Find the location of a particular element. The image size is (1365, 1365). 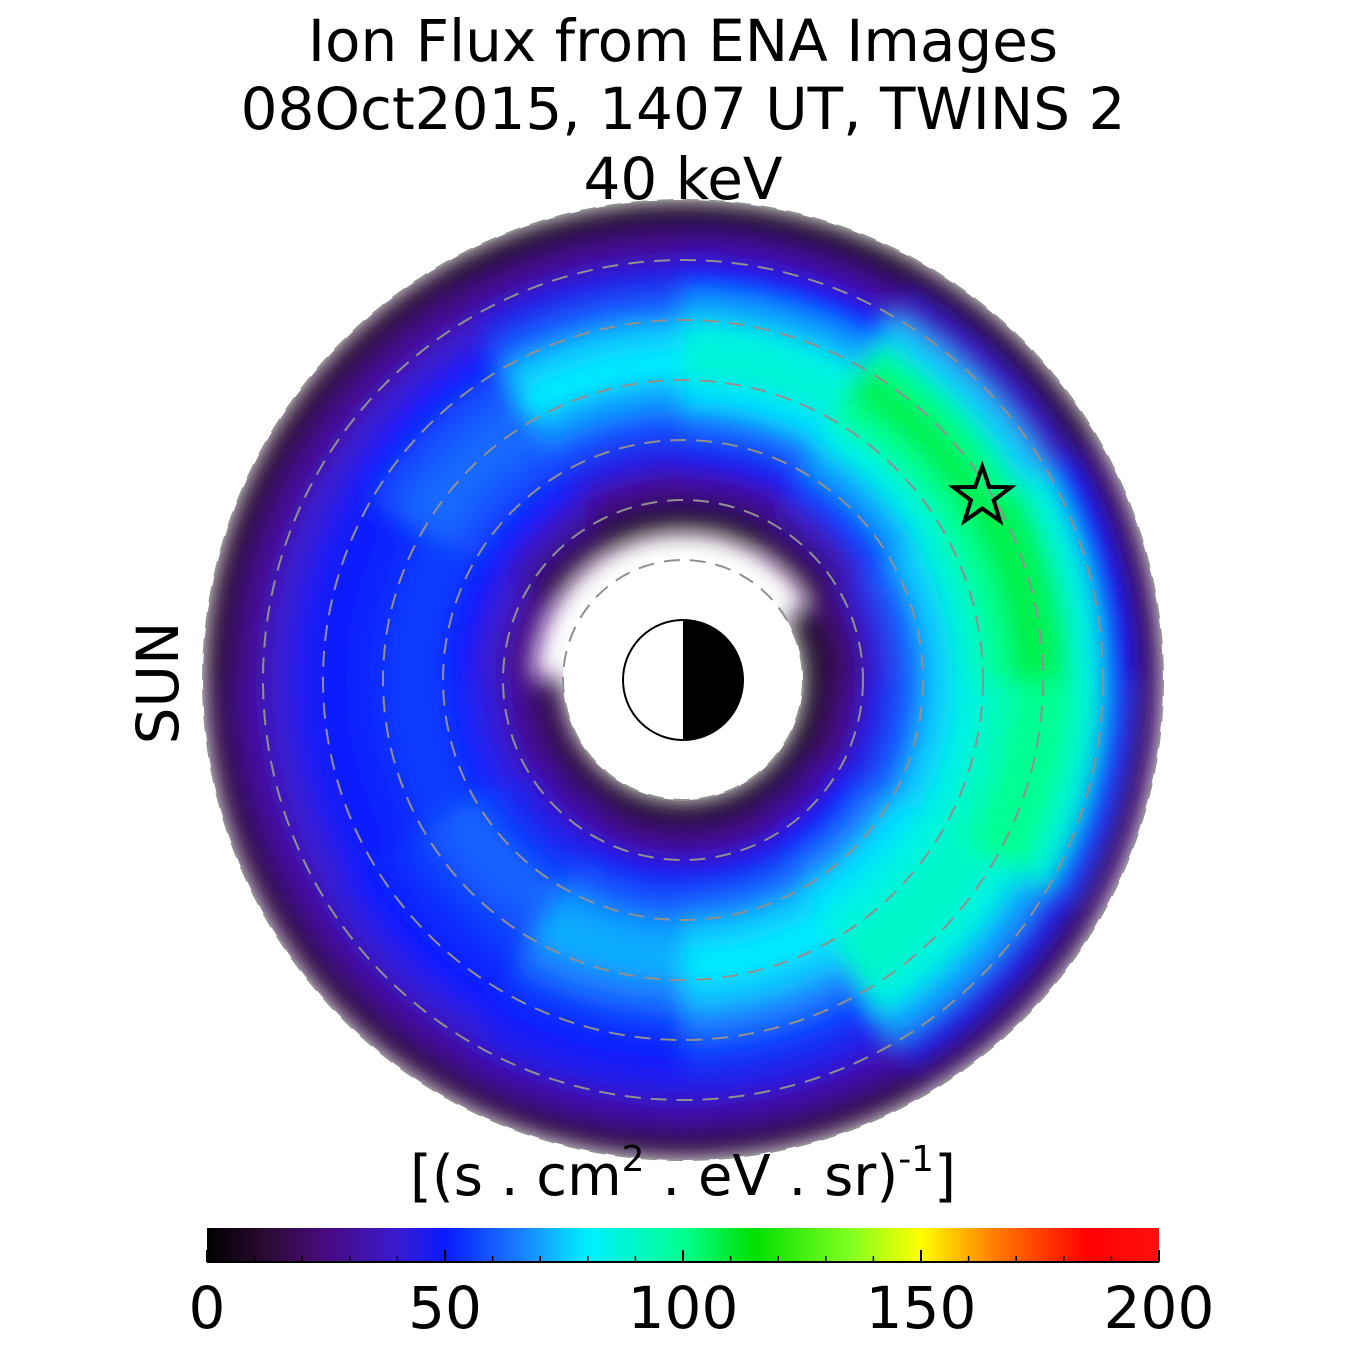

colorbar-label-sup: 2 is located at coordinates (633, 1159).